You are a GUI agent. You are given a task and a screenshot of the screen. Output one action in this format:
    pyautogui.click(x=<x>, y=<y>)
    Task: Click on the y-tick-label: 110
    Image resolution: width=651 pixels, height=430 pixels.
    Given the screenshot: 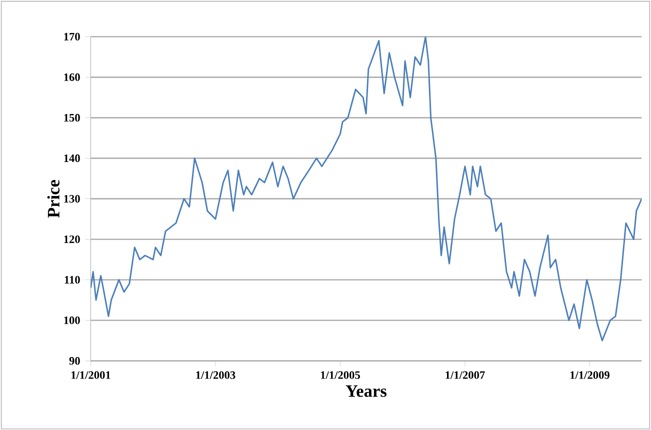 What is the action you would take?
    pyautogui.click(x=72, y=280)
    